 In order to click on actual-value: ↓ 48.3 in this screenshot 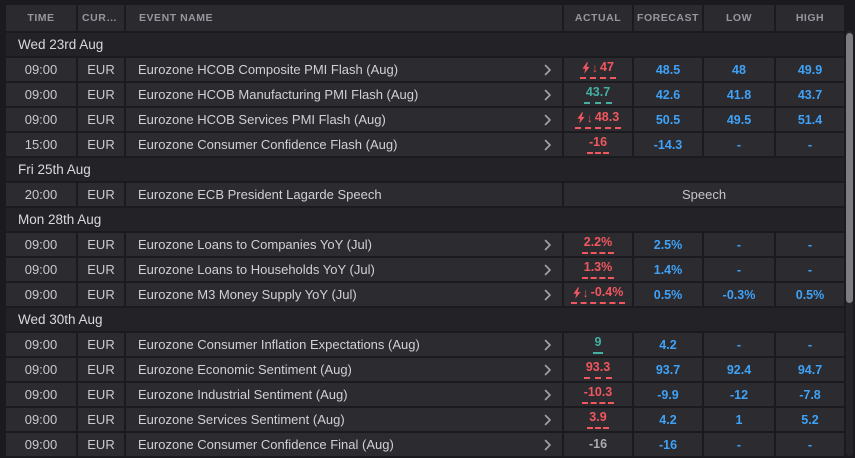, I will do `click(598, 119)`.